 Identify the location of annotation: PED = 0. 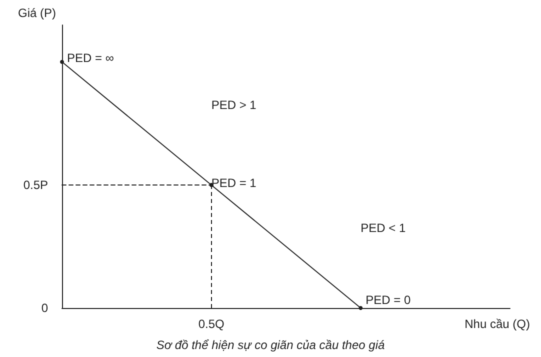
(389, 300).